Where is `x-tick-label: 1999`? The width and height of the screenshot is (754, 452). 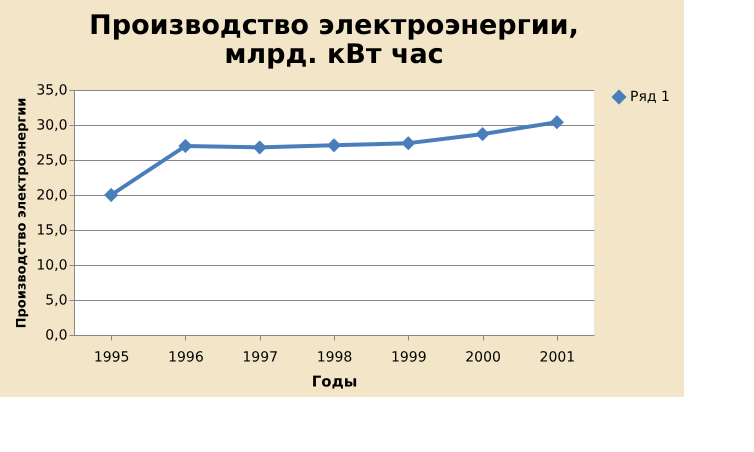
x-tick-label: 1999 is located at coordinates (408, 358).